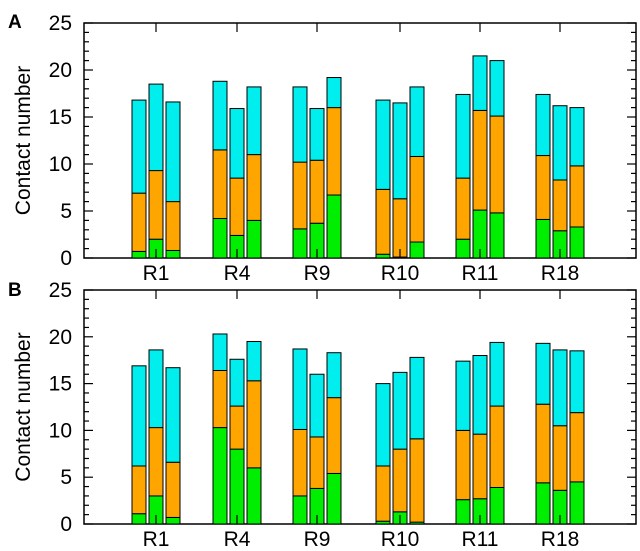 This screenshot has height=551, width=640. Describe the element at coordinates (543, 373) in the screenshot. I see `bar-segment-r18-1-s3` at that location.